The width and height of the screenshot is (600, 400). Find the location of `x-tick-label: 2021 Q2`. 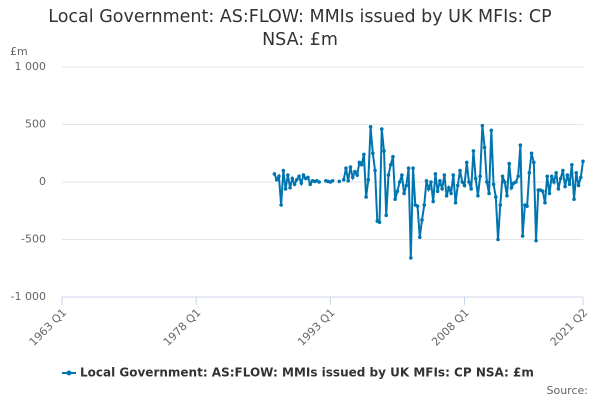

x-tick-label: 2021 Q2 is located at coordinates (569, 327).